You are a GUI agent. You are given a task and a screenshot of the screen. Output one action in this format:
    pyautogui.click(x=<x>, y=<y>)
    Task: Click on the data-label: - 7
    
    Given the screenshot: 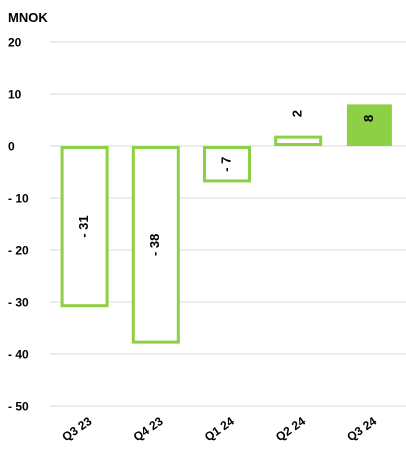 What is the action you would take?
    pyautogui.click(x=225, y=164)
    